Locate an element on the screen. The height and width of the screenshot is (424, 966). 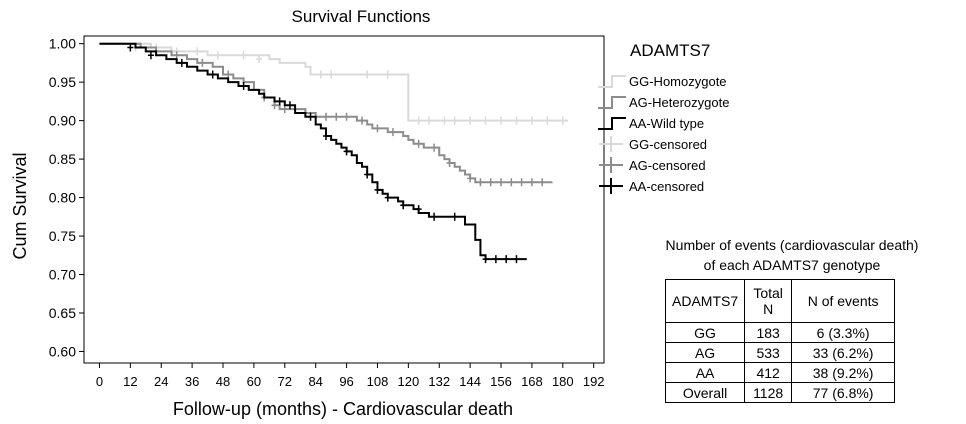
genotype-cell: AA is located at coordinates (705, 372).